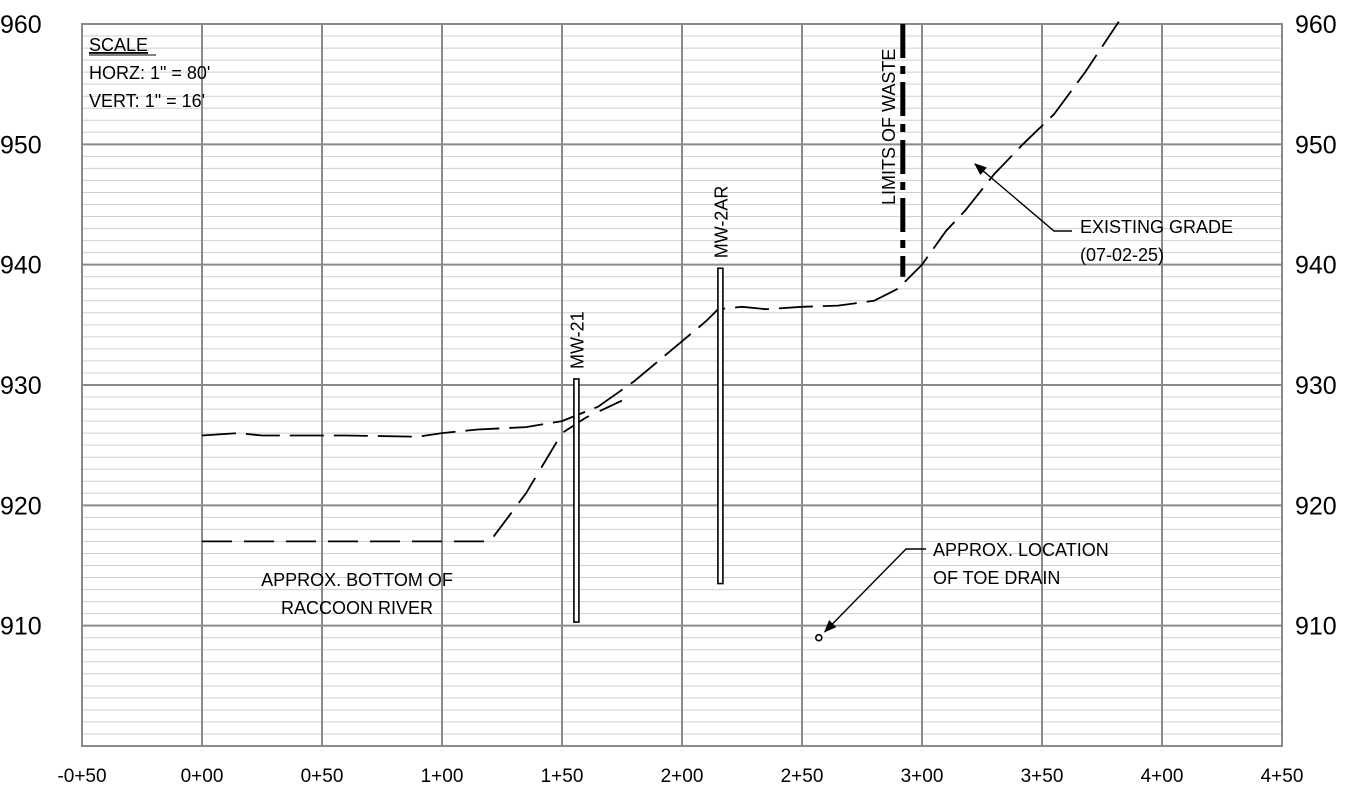 The image size is (1372, 793). I want to click on x-tick-label: 3+50, so click(1042, 776).